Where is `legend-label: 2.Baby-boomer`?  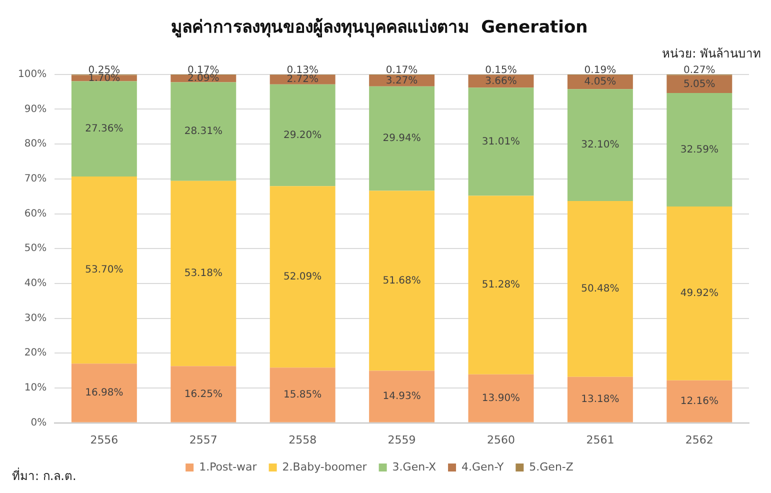
legend-label: 2.Baby-boomer is located at coordinates (325, 467).